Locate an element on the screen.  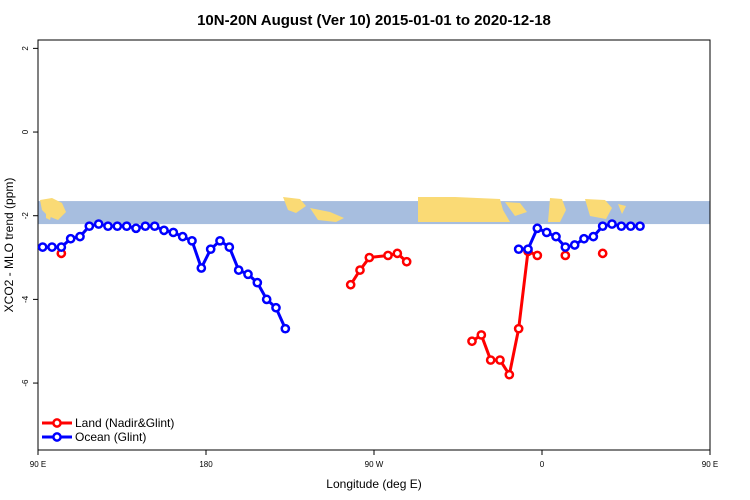
series-line is located at coordinates (504, 313).